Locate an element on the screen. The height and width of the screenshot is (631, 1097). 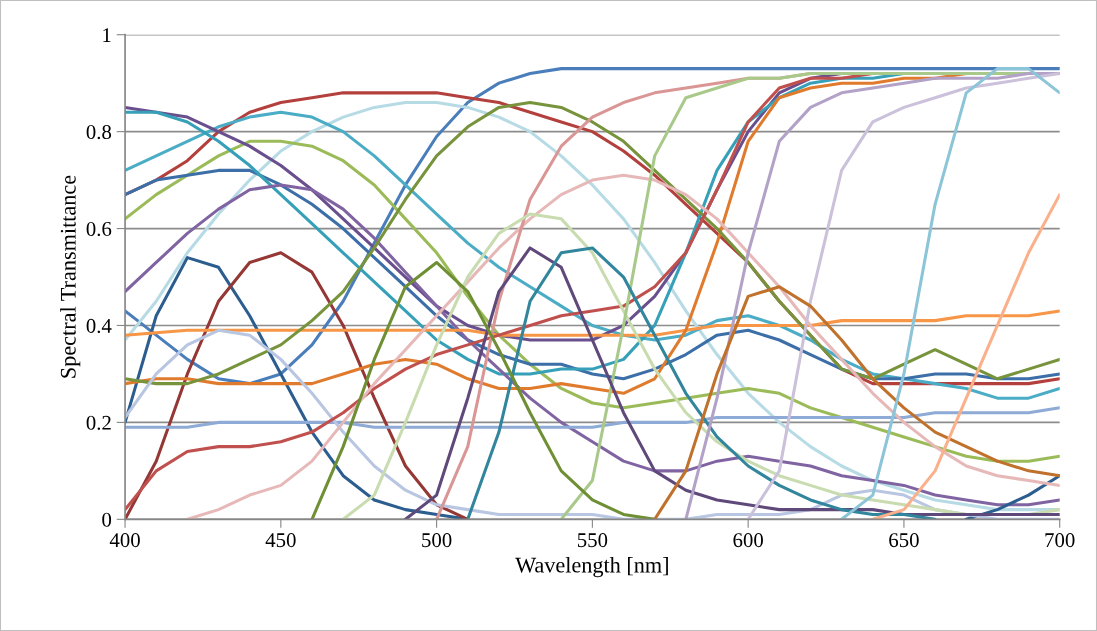
x-tick-label: 700 is located at coordinates (1060, 540).